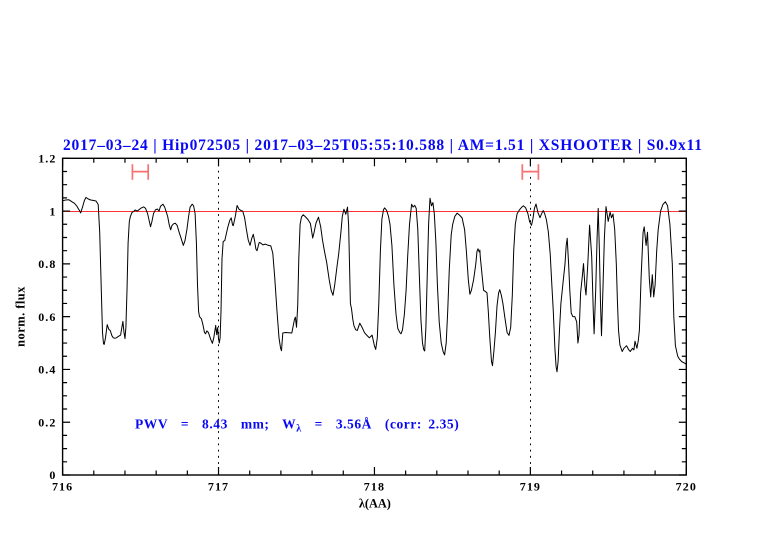 The width and height of the screenshot is (782, 542). What do you see at coordinates (530, 486) in the screenshot?
I see `svg-text: 719` at bounding box center [530, 486].